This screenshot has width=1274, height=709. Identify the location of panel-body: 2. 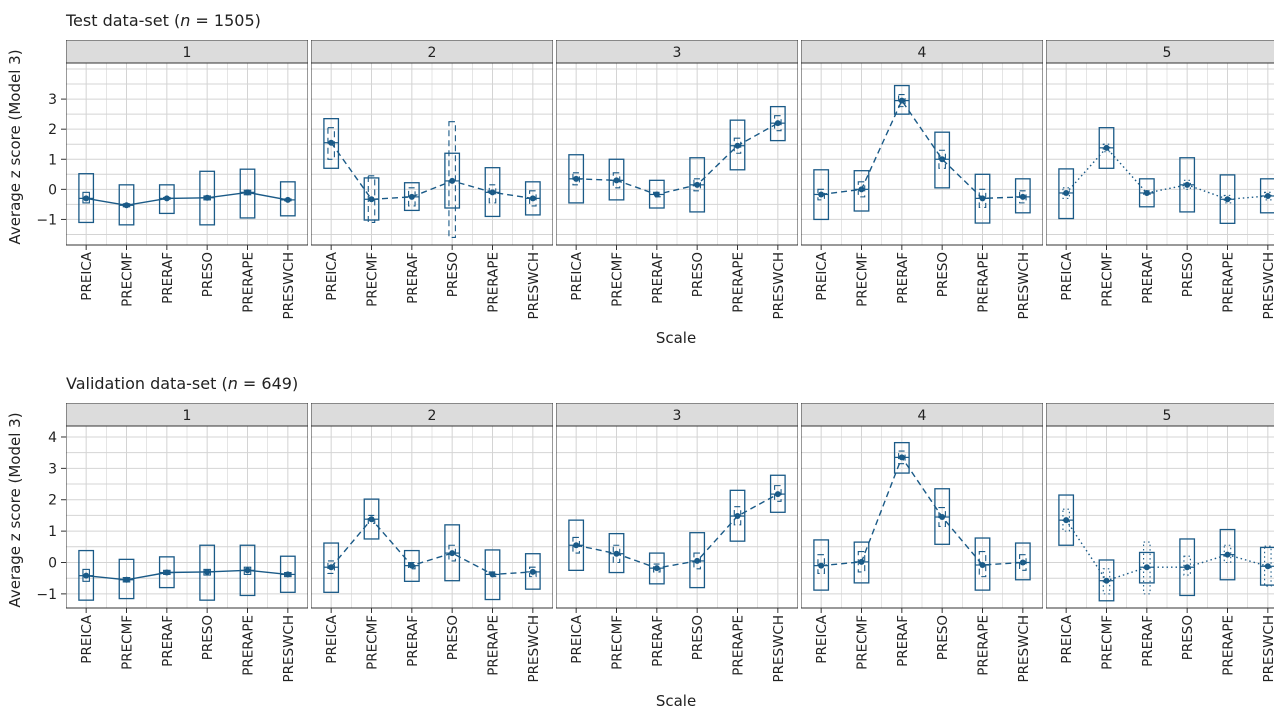
(432, 506).